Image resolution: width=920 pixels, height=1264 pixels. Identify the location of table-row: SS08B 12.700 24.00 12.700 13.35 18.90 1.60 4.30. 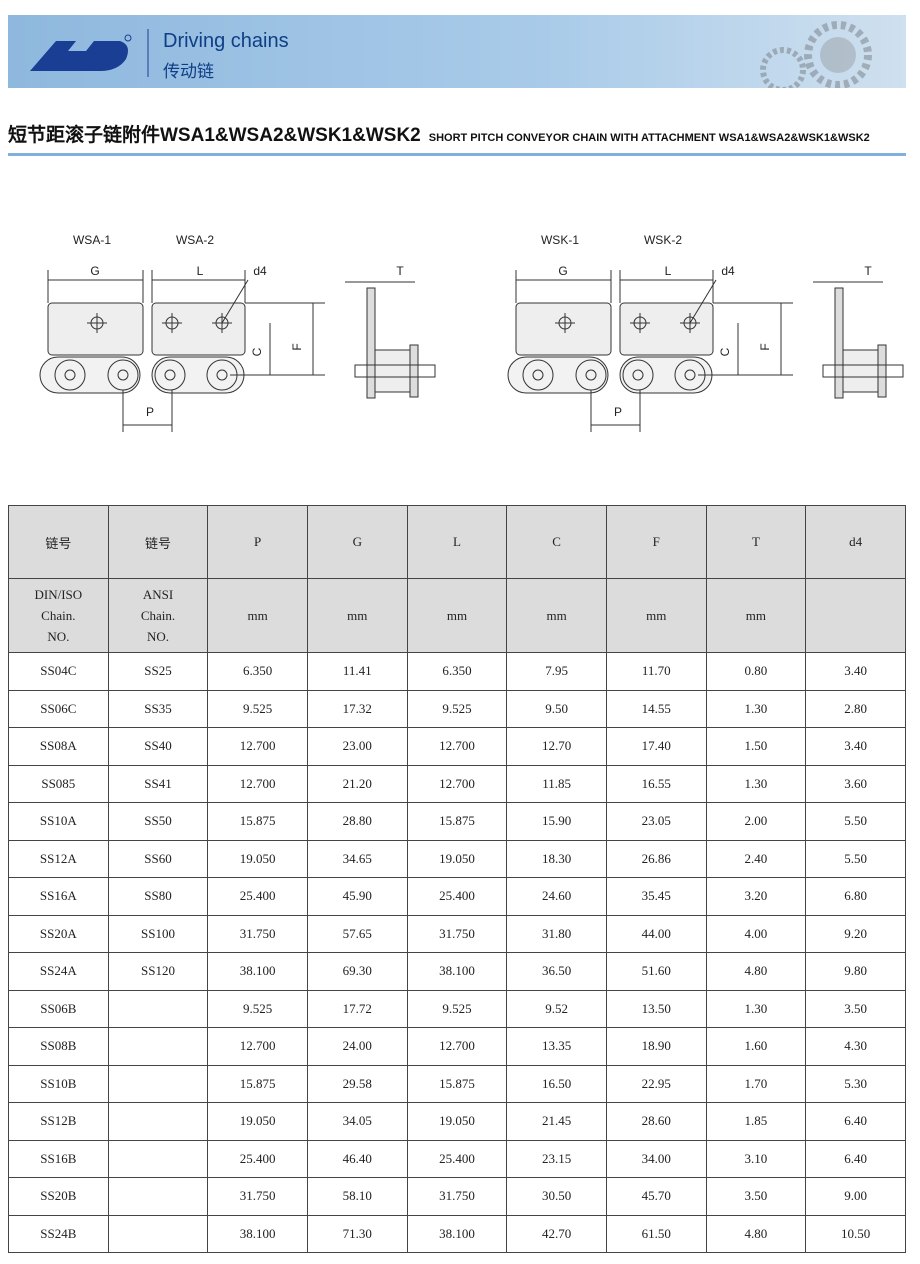
(457, 1046).